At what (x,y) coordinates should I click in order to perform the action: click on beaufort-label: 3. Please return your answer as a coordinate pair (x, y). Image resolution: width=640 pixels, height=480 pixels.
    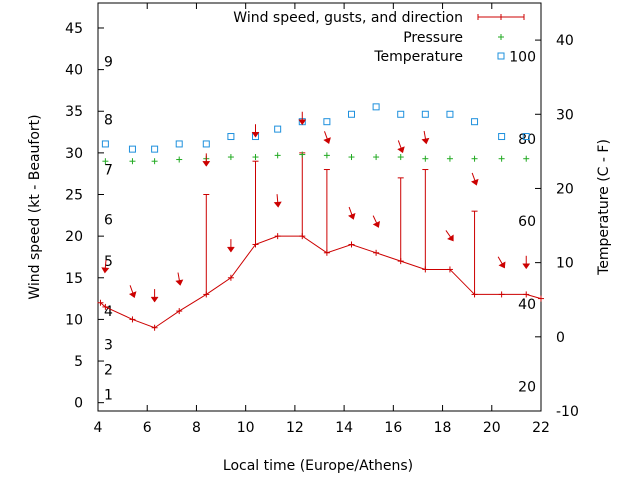
    Looking at the image, I should click on (108, 345).